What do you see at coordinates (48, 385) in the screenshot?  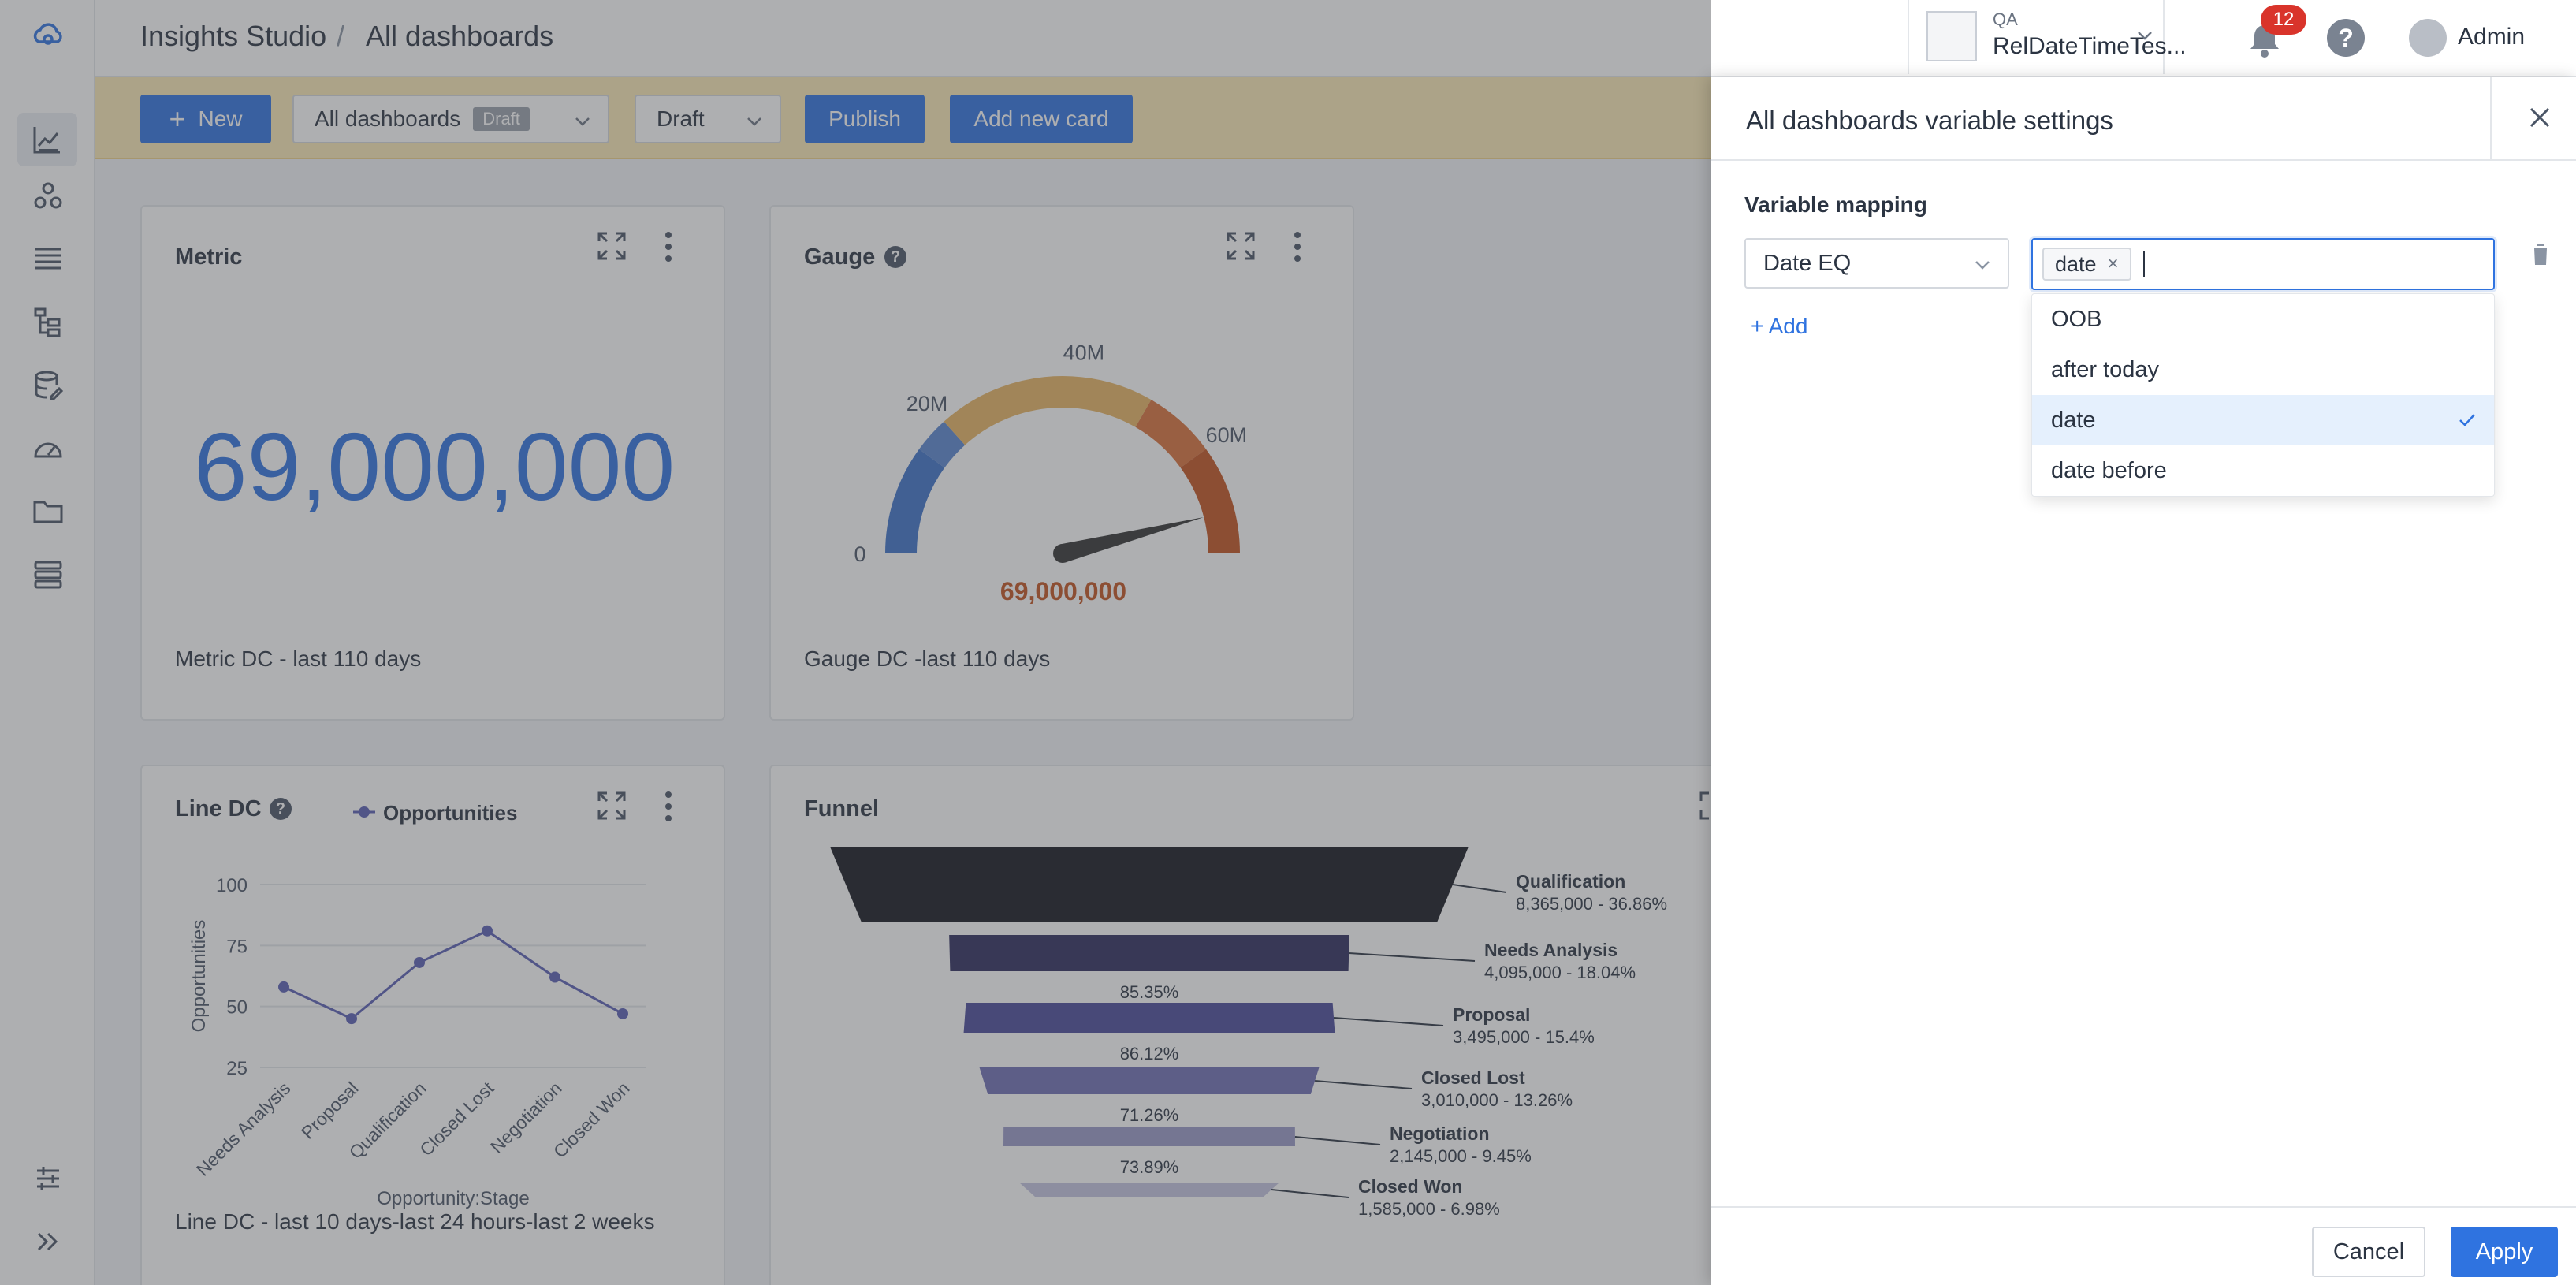 I see `database-icon` at bounding box center [48, 385].